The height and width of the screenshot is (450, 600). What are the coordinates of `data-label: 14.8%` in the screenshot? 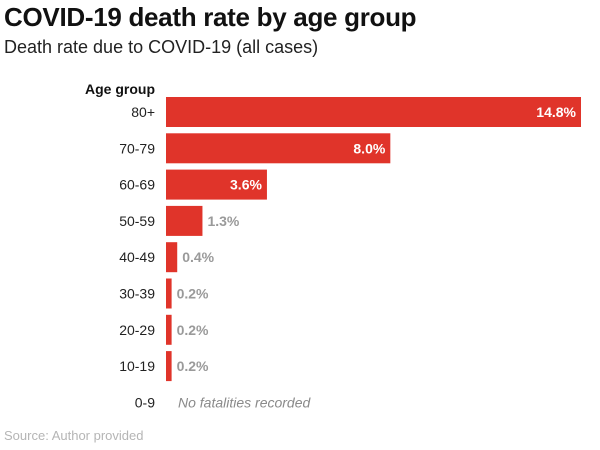 It's located at (556, 112).